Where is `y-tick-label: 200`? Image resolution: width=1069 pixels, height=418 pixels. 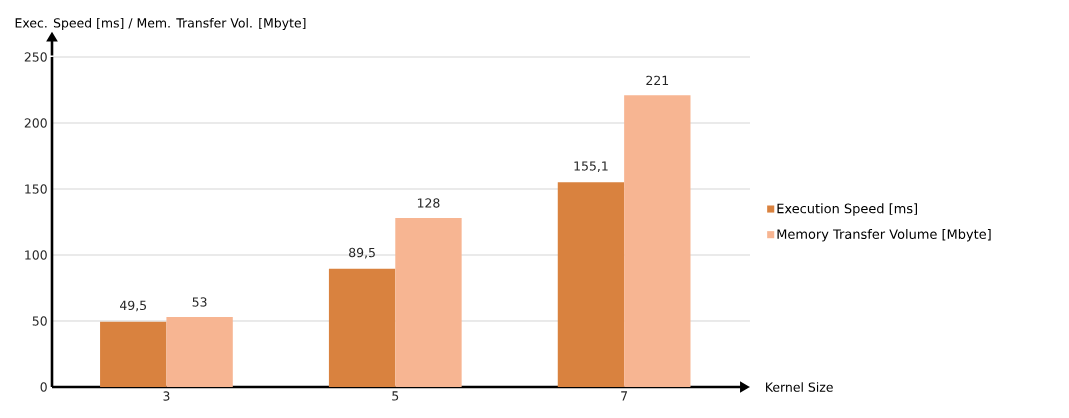 y-tick-label: 200 is located at coordinates (35, 123).